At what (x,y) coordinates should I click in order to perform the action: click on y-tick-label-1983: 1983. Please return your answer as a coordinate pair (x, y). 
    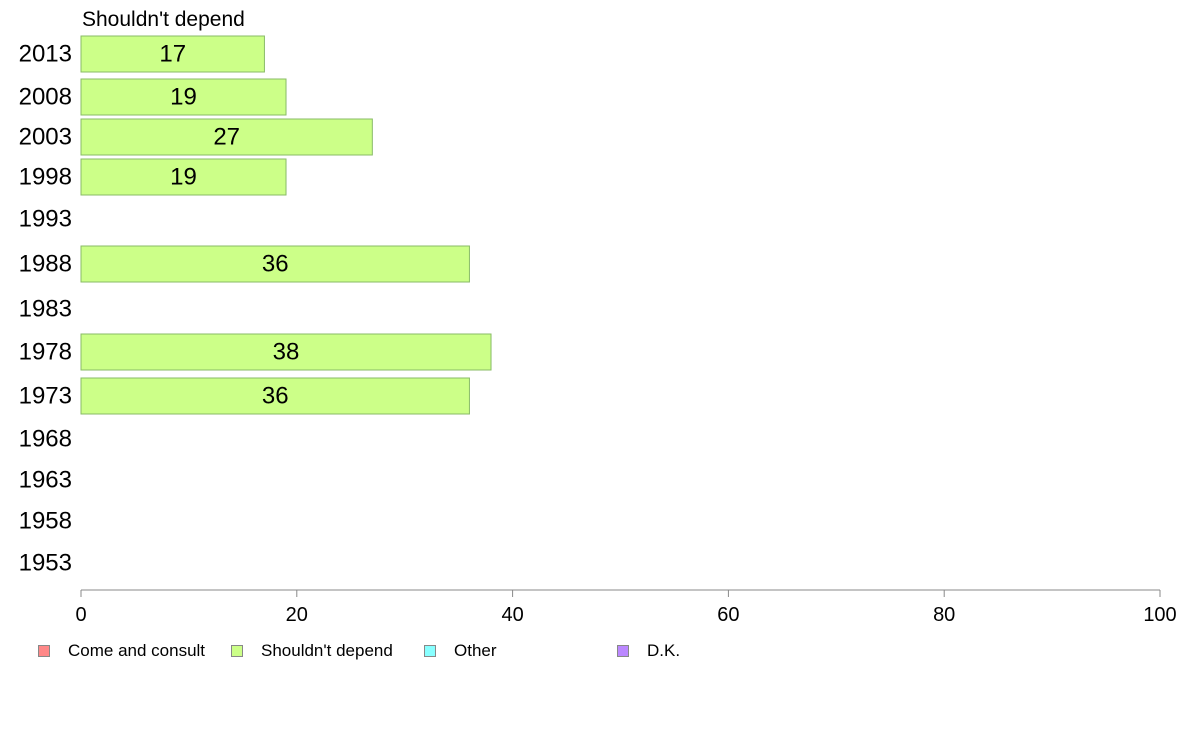
    Looking at the image, I should click on (45, 309).